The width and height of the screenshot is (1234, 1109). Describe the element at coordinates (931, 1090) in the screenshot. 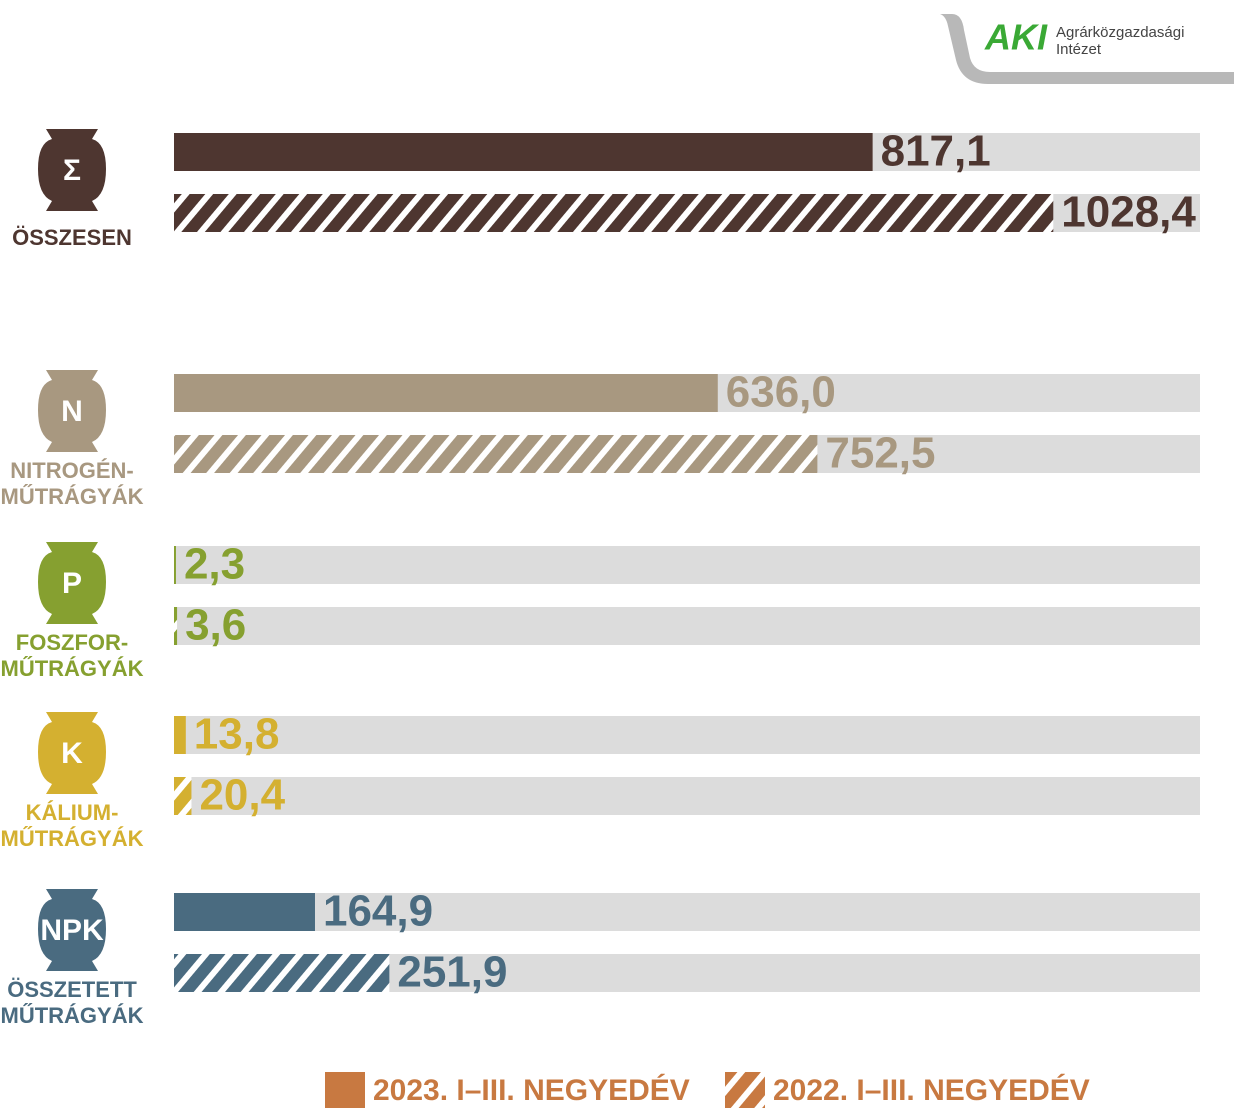

I see `legend-label: 2022. I–III. NEGYEDÉV` at that location.